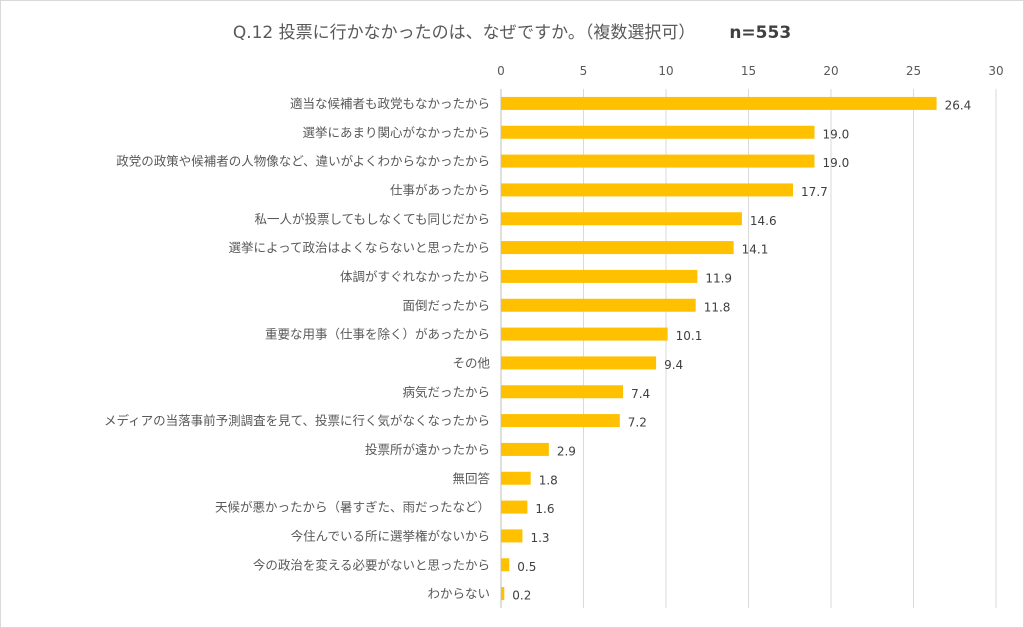  I want to click on x-tick-label: 30, so click(995, 71).